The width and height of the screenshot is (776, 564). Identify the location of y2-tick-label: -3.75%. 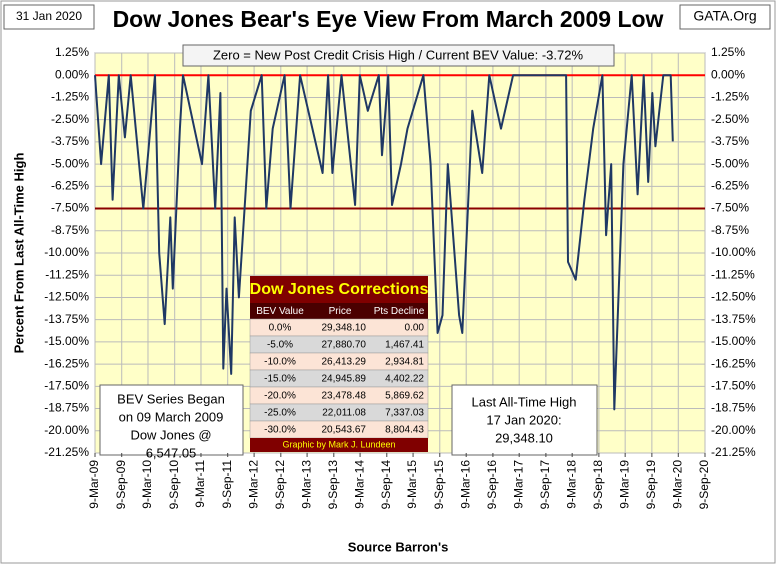
(730, 141).